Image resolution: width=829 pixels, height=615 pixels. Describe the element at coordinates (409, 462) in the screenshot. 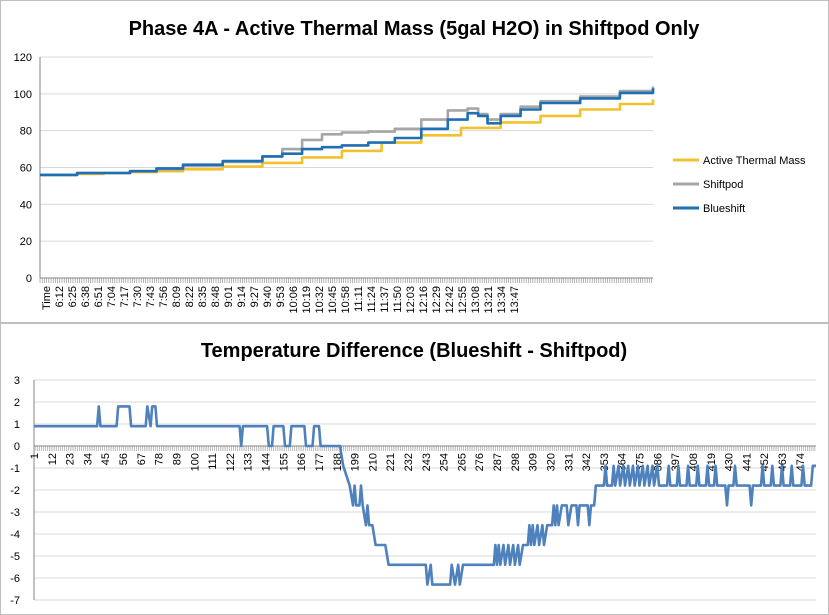

I see `x-tick-label: 232` at that location.